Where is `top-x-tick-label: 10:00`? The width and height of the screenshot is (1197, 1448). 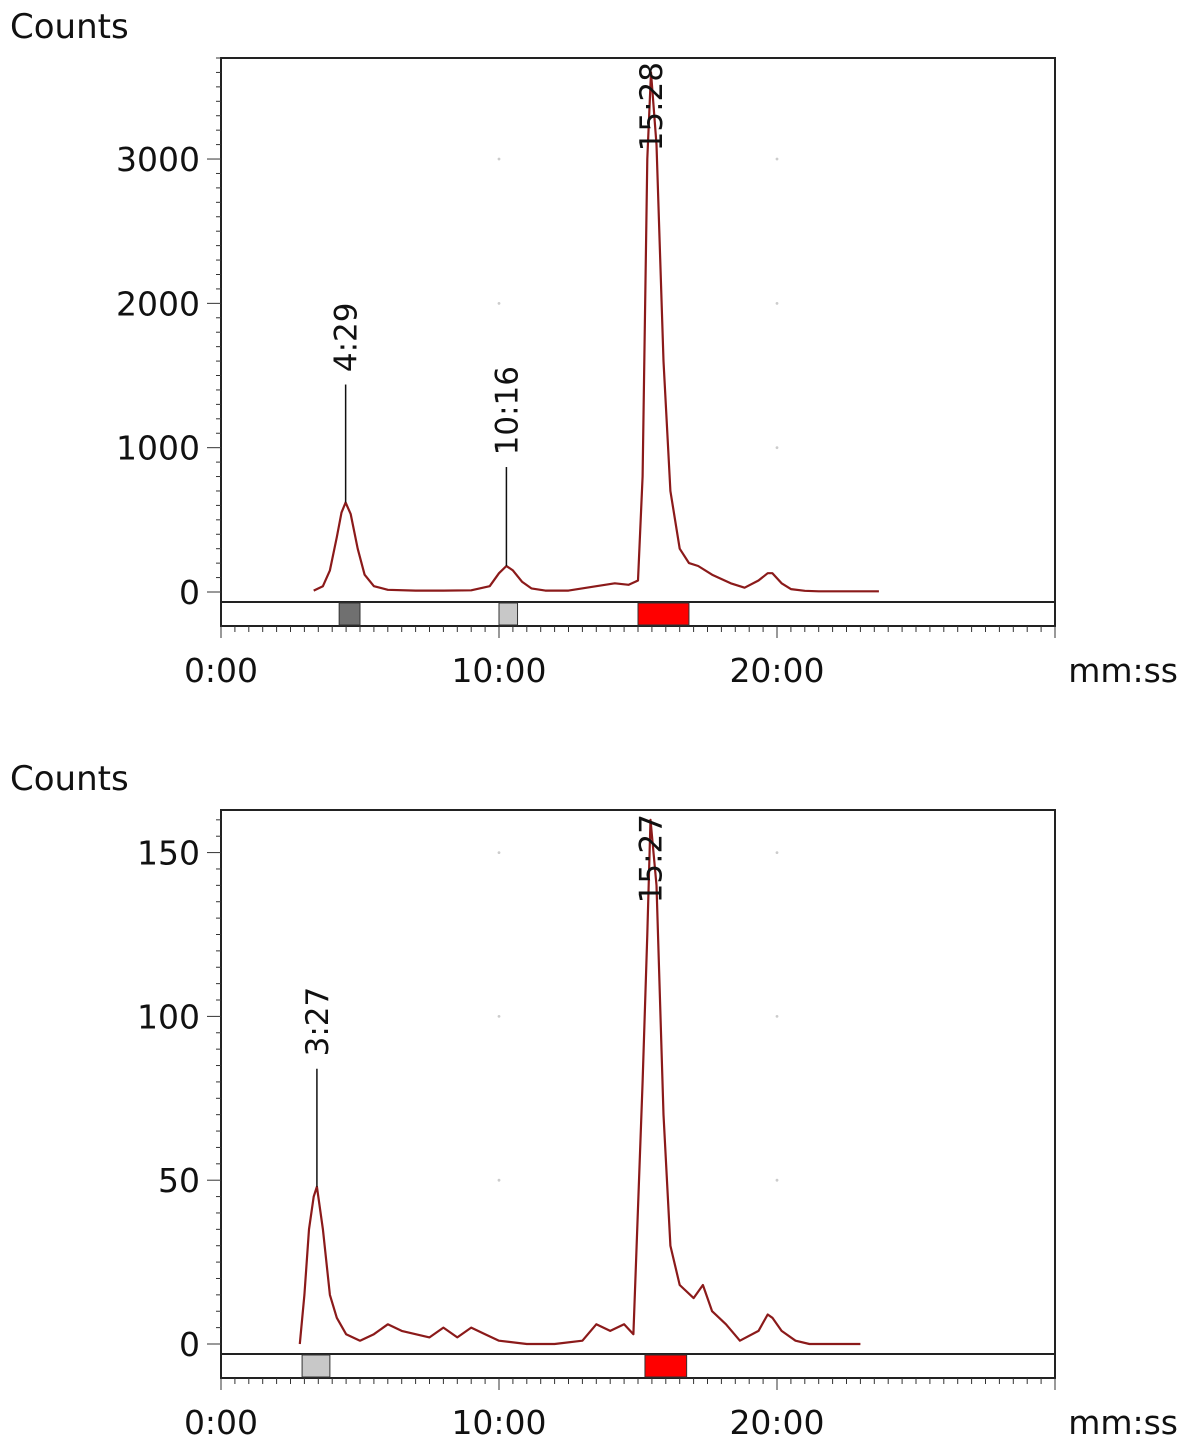
top-x-tick-label: 10:00 is located at coordinates (498, 670).